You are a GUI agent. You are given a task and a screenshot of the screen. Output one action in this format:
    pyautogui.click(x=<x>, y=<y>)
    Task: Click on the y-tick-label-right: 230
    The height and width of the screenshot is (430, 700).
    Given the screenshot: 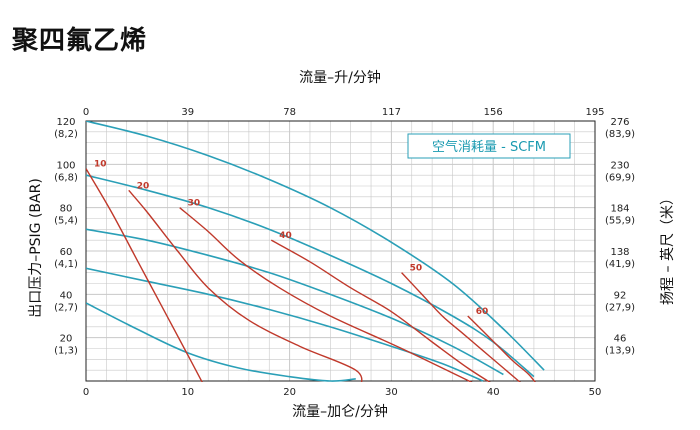 What is the action you would take?
    pyautogui.click(x=619, y=165)
    